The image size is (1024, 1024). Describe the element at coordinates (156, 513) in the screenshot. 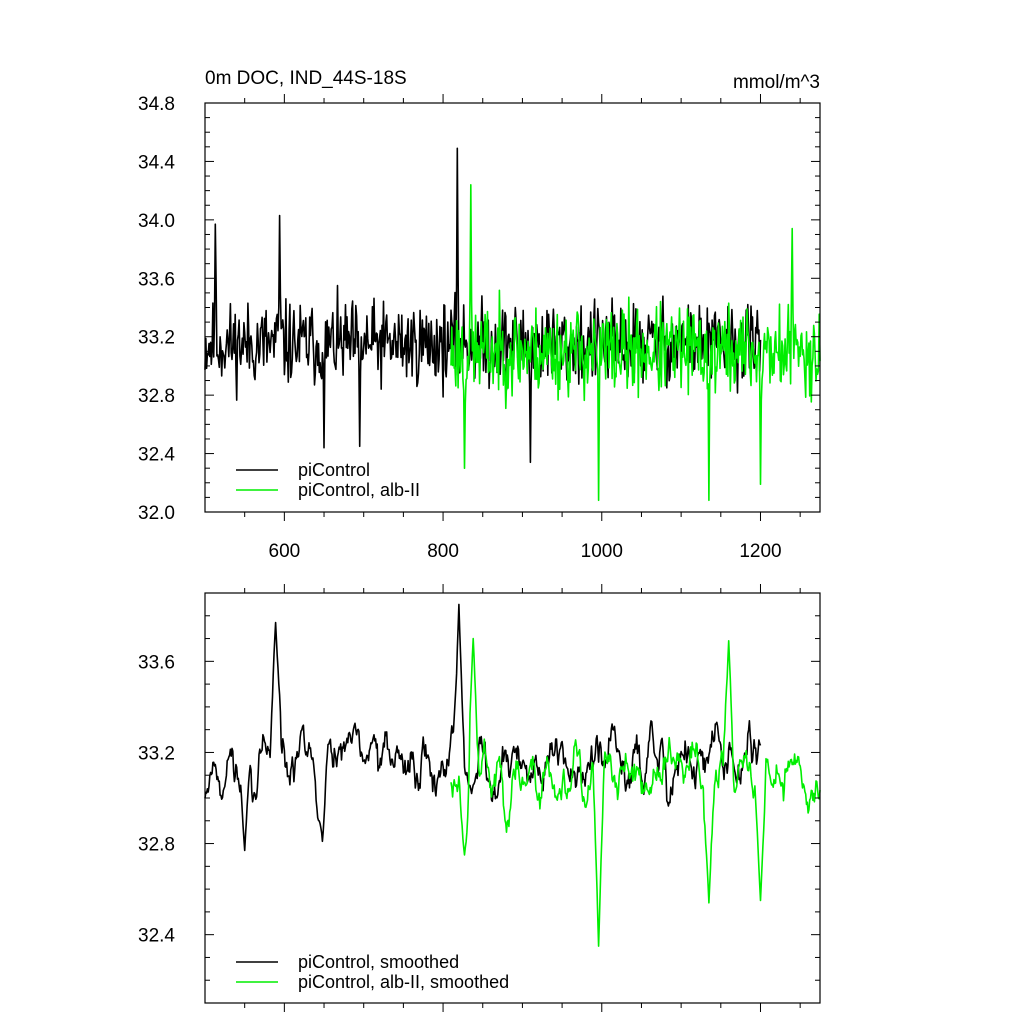

I see `y-tick-label: 32.0` at that location.